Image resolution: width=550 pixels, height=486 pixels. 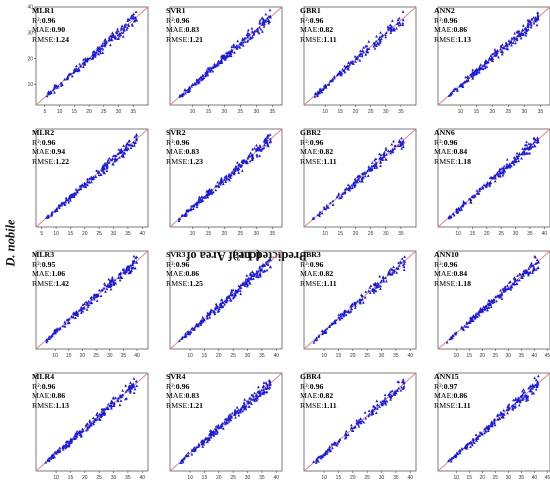 What do you see at coordinates (10, 243) in the screenshot?
I see `y-axis-title-species: D. nobile` at bounding box center [10, 243].